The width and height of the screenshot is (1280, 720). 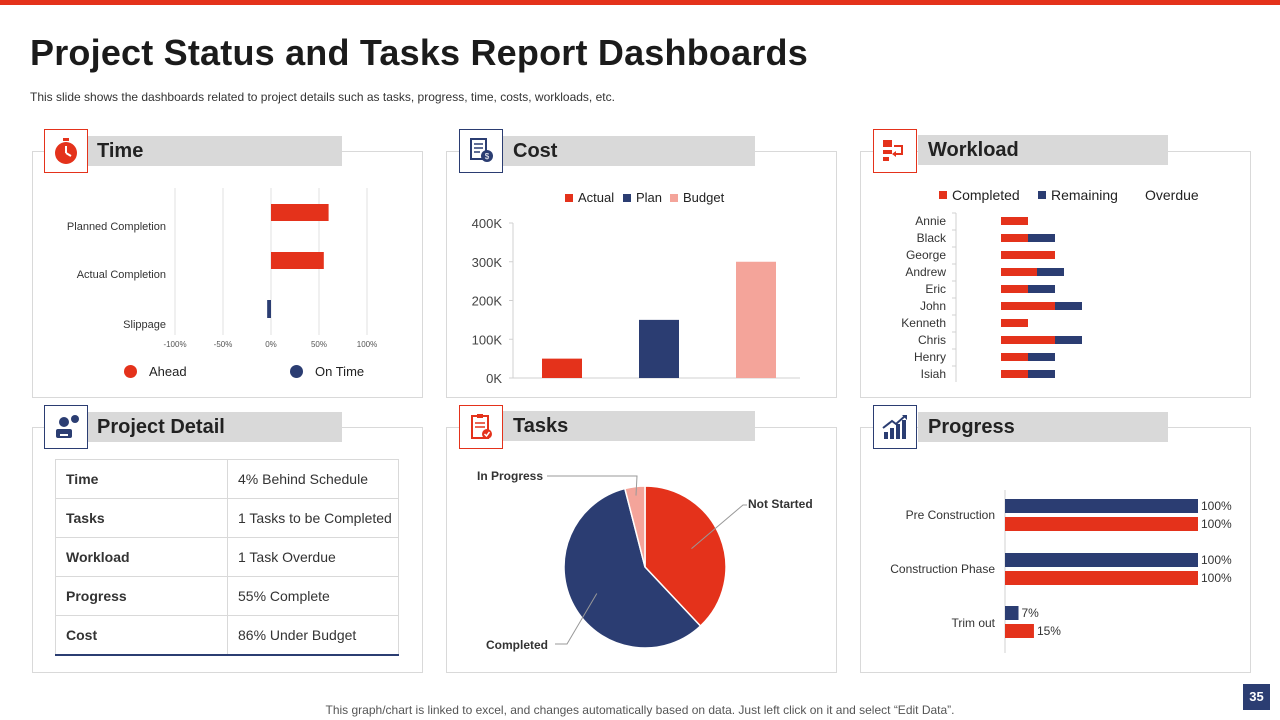 I want to click on pie-label-completed: Completed, so click(x=517, y=645).